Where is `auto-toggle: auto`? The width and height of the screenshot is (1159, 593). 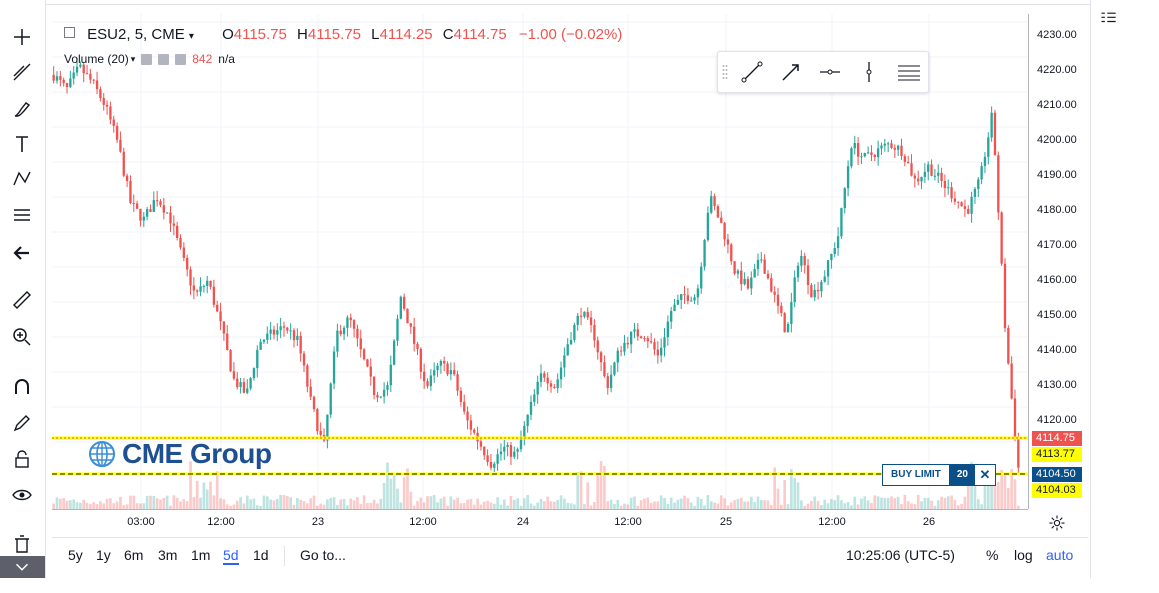 auto-toggle: auto is located at coordinates (1060, 555).